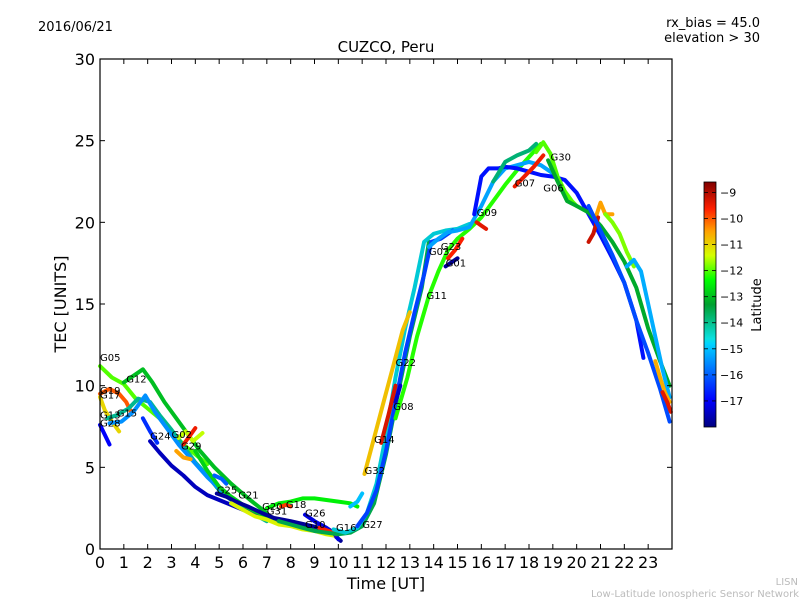 The height and width of the screenshot is (600, 800). I want to click on colorbar-tick-label: −10, so click(731, 218).